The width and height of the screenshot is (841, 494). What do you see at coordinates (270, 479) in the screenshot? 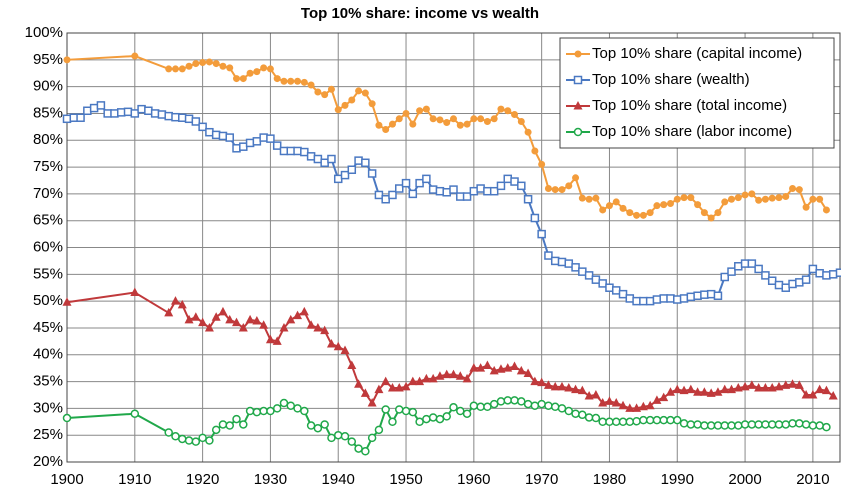
I see `x-tick-label: 1930` at bounding box center [270, 479].